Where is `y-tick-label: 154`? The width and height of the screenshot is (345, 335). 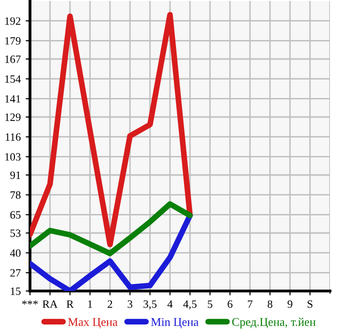 y-tick-label: 154 is located at coordinates (13, 79).